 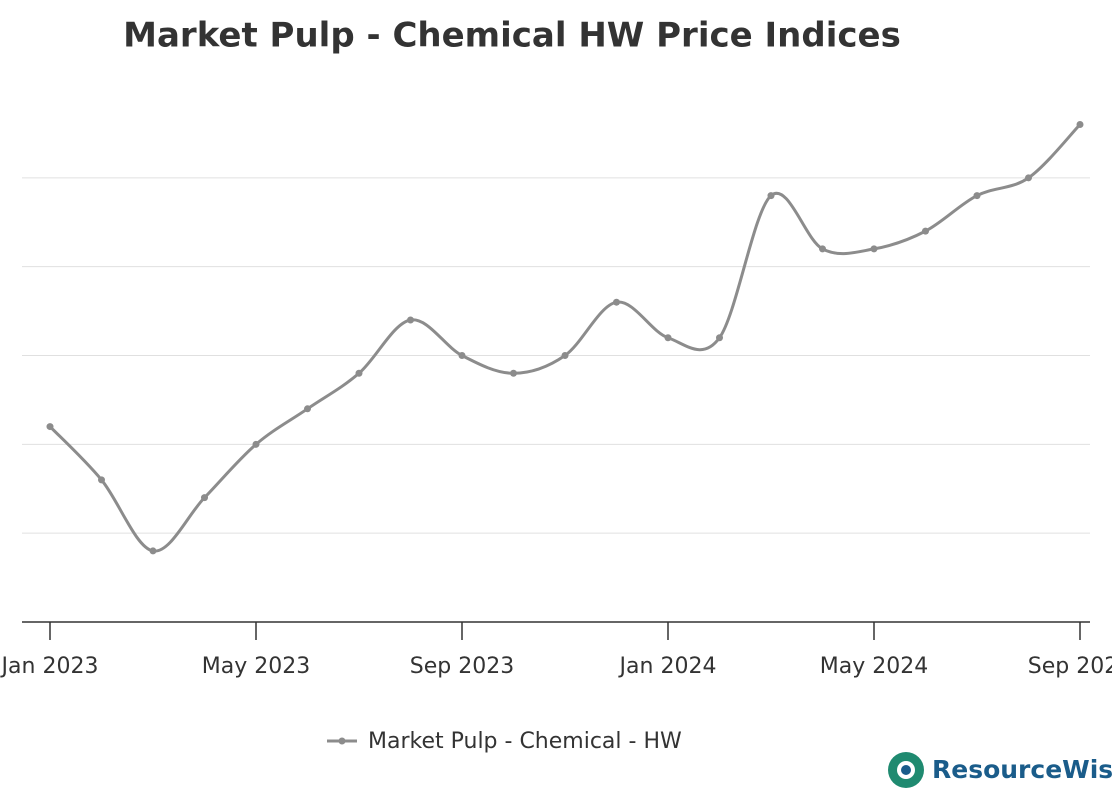 I want to click on logo: ResourceWise, so click(x=1000, y=770).